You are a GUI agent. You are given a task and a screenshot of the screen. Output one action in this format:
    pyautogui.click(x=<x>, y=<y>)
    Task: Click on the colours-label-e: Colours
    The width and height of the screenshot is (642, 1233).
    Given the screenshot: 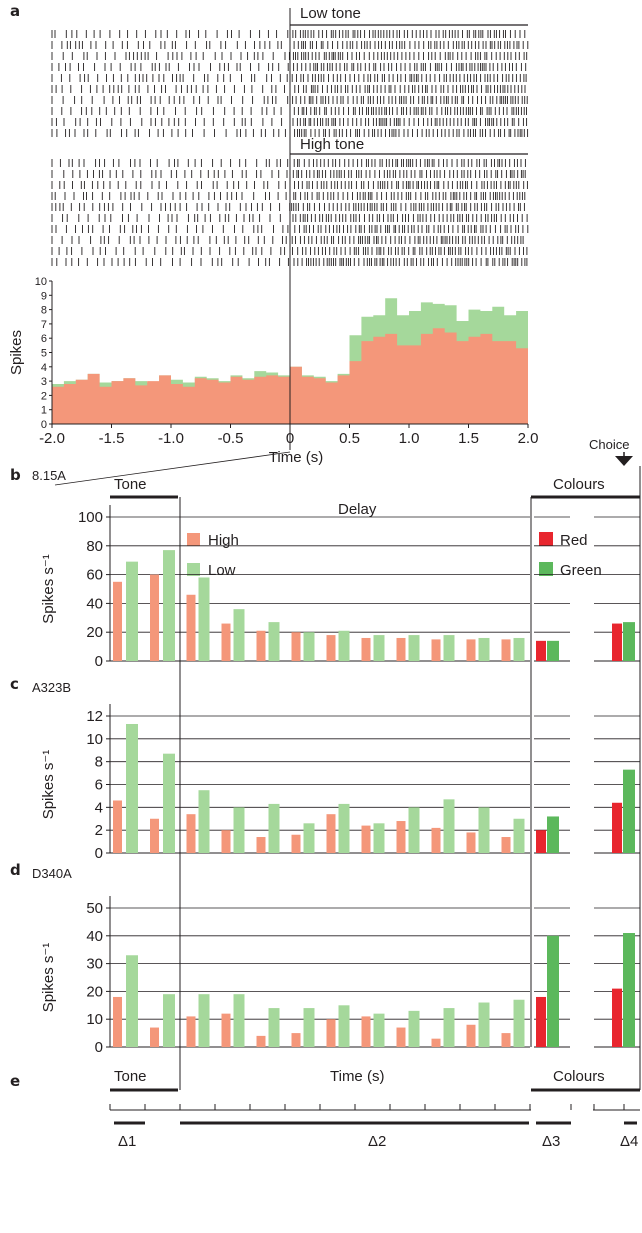 What is the action you would take?
    pyautogui.click(x=579, y=1076)
    